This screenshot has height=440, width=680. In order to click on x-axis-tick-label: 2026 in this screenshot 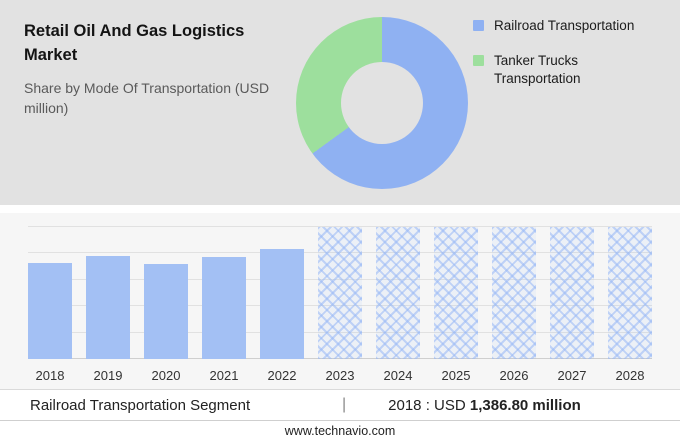, I will do `click(514, 375)`.